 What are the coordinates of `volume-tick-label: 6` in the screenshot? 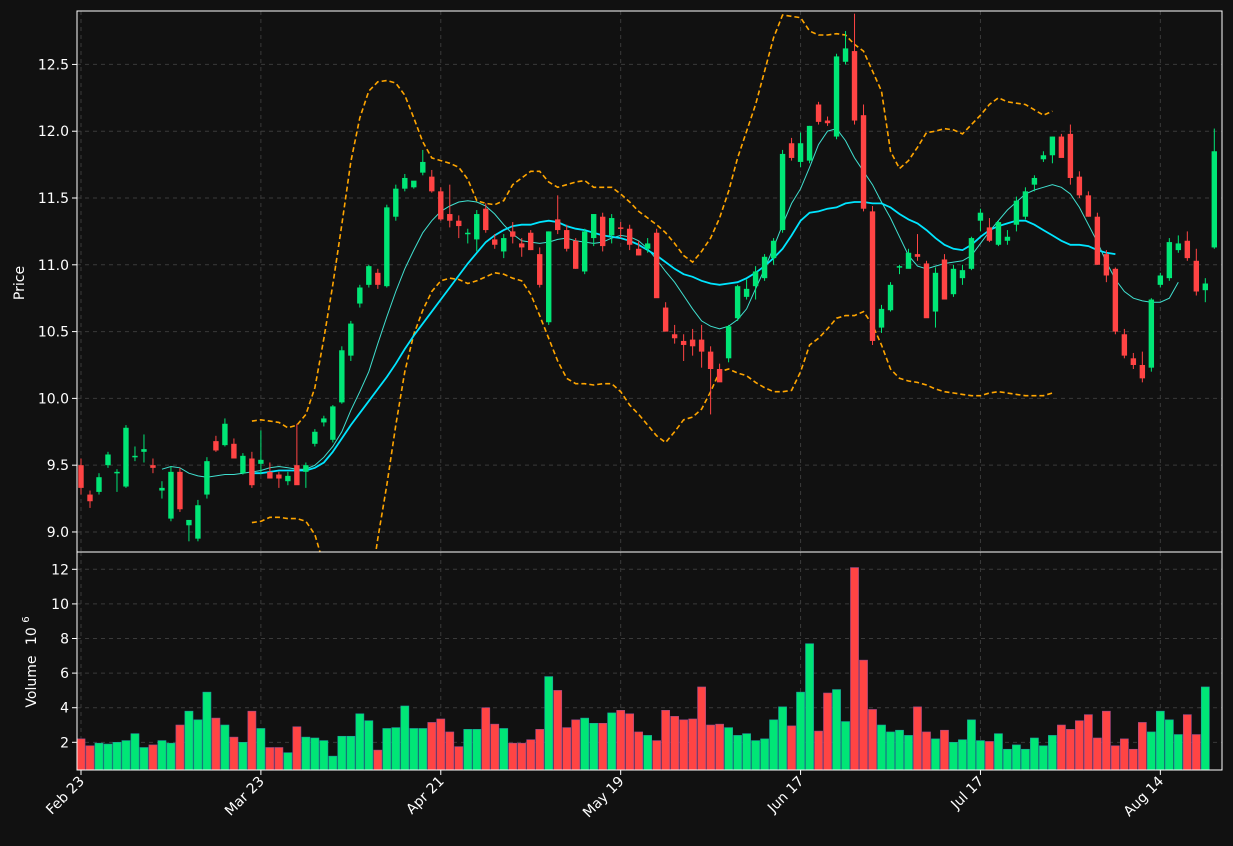 It's located at (64, 674).